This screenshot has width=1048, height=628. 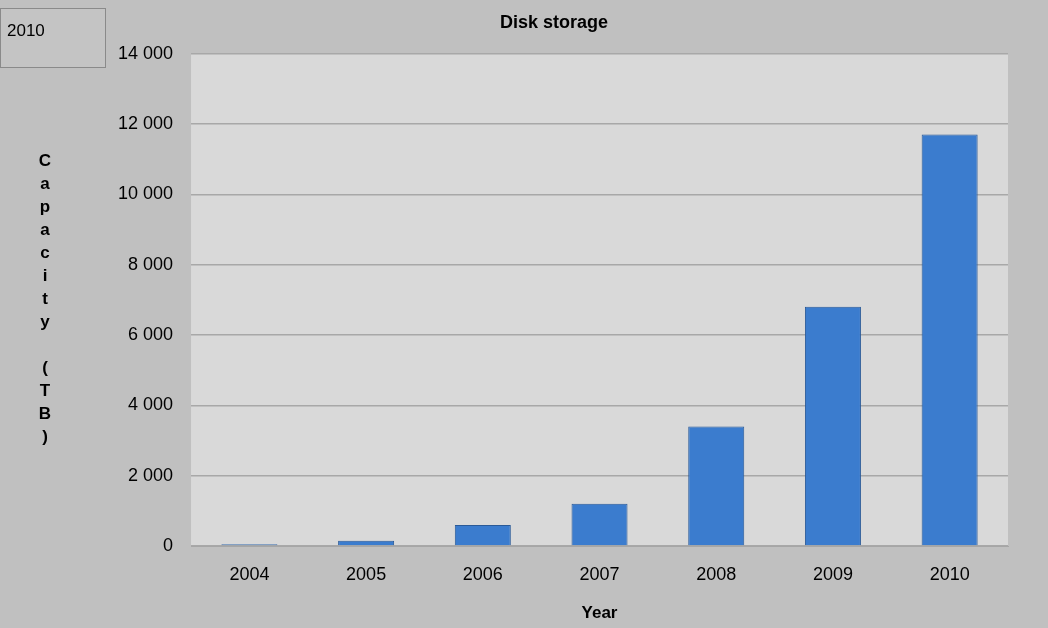 What do you see at coordinates (45, 299) in the screenshot?
I see `text: Capacity (TB)` at bounding box center [45, 299].